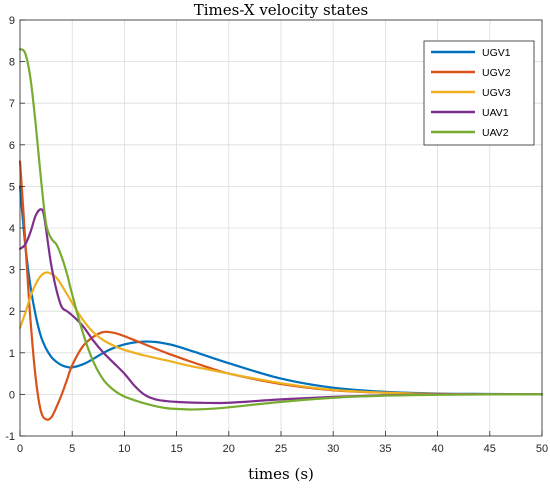  What do you see at coordinates (12, 271) in the screenshot?
I see `y-tick-label: 3` at bounding box center [12, 271].